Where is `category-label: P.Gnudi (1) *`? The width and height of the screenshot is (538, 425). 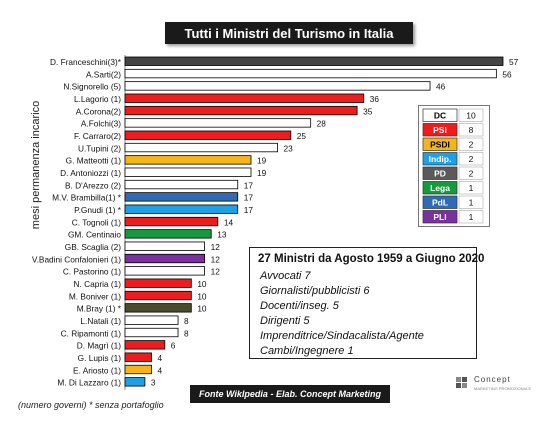 category-label: P.Gnudi (1) * is located at coordinates (98, 210).